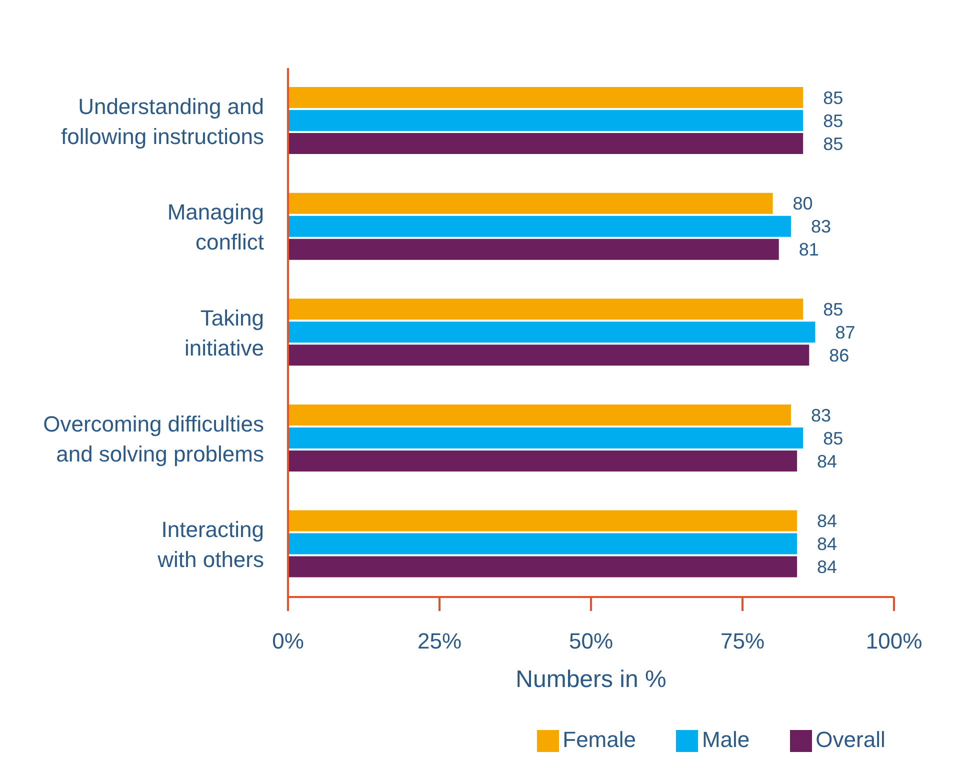 Image resolution: width=962 pixels, height=771 pixels. I want to click on y-tick-label: Taking initiative, so click(224, 332).